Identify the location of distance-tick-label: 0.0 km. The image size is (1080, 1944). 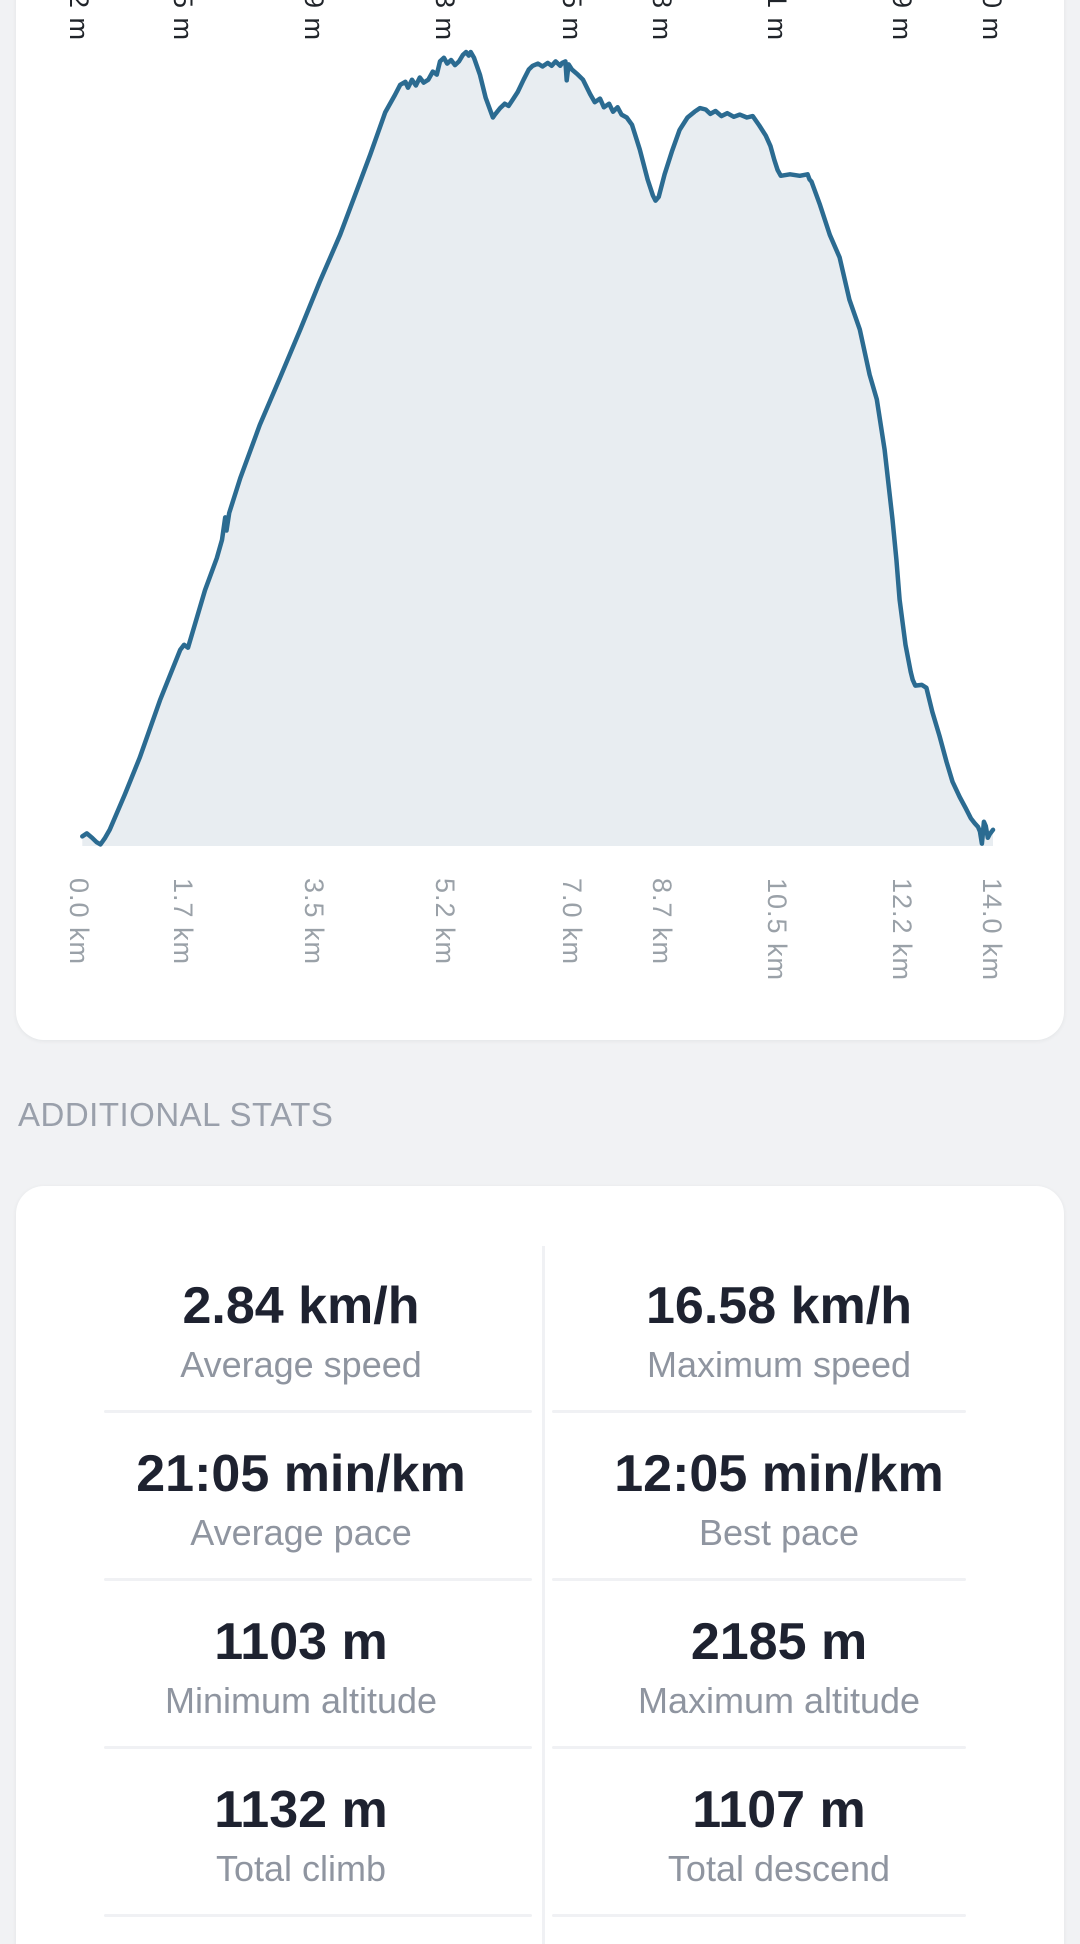
(79, 922).